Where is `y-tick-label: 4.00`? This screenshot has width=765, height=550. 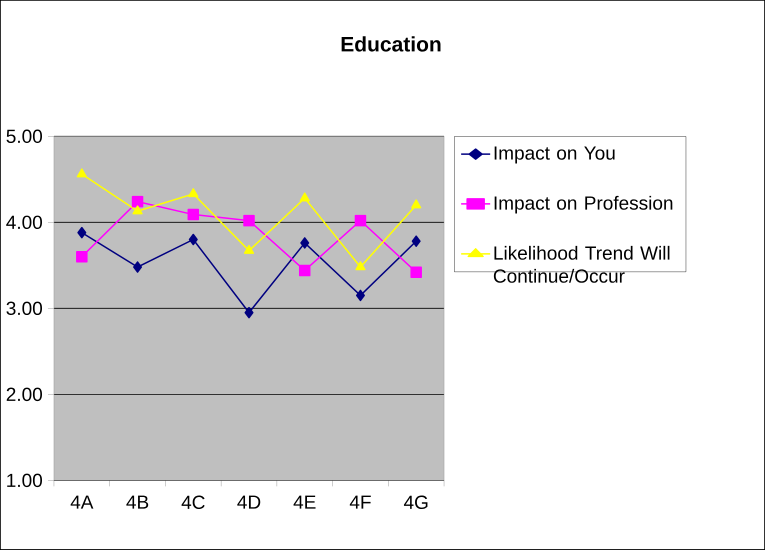 y-tick-label: 4.00 is located at coordinates (24, 223).